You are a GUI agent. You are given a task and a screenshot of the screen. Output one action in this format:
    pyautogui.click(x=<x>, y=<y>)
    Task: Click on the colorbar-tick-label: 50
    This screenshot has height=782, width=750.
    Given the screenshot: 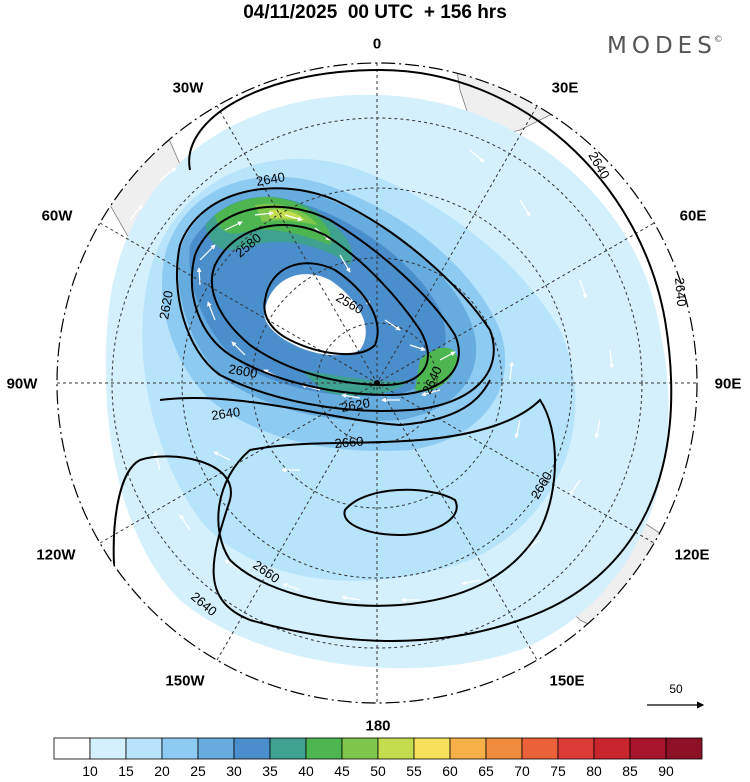 What is the action you would take?
    pyautogui.click(x=378, y=771)
    